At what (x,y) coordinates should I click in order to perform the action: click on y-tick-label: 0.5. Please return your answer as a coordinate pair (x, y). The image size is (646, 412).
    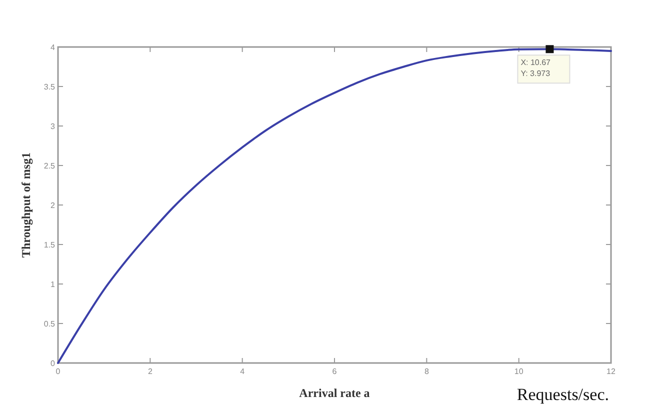
    Looking at the image, I should click on (50, 324).